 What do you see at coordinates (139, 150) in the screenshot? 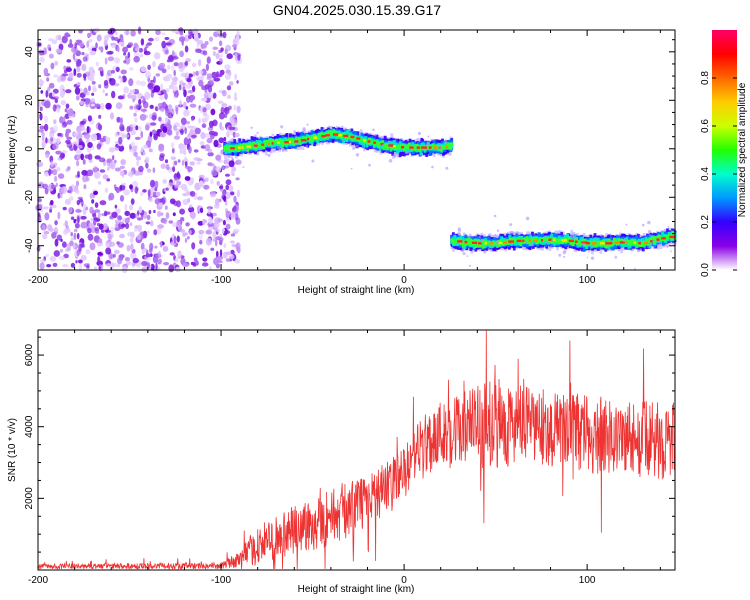
I see `spectrogram-noise-layer` at bounding box center [139, 150].